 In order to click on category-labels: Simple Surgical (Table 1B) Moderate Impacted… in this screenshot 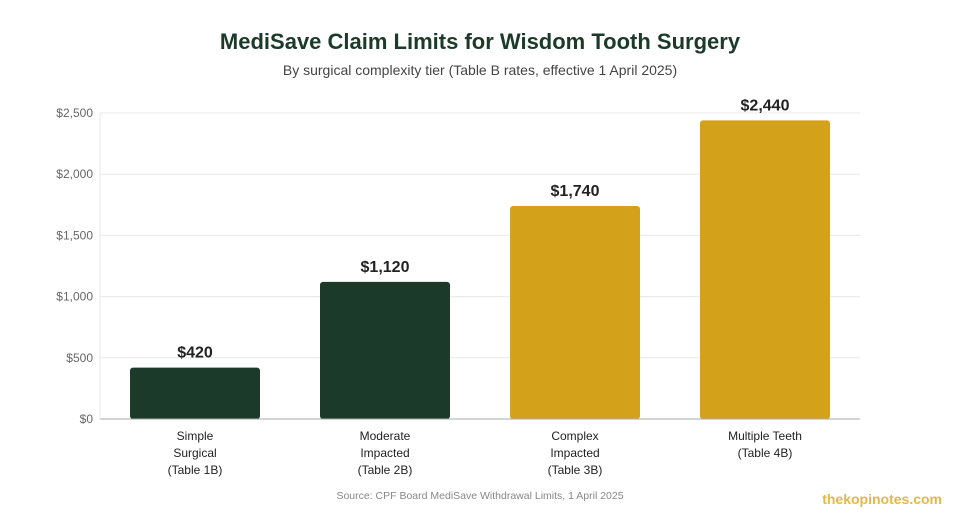, I will do `click(485, 453)`.